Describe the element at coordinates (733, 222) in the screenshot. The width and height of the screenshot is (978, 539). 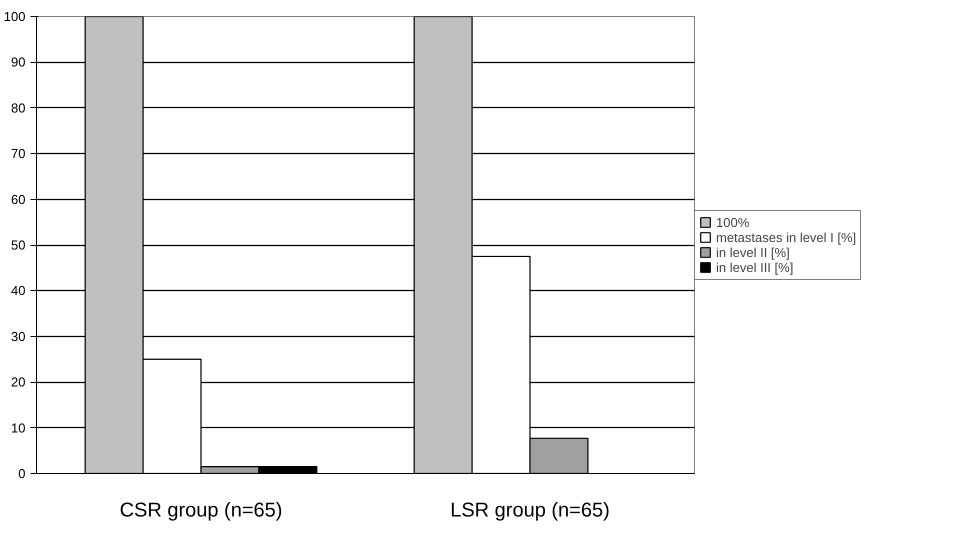
I see `legend-label: 100%` at that location.